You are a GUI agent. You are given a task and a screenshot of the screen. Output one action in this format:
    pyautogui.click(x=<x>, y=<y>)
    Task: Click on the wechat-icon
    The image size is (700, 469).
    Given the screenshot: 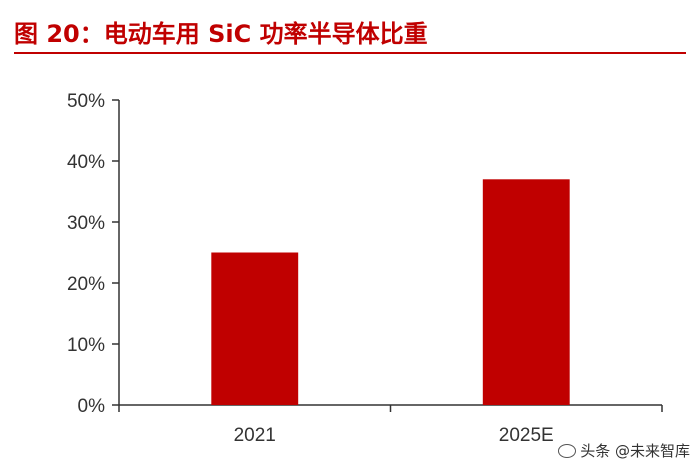 What is the action you would take?
    pyautogui.click(x=567, y=450)
    